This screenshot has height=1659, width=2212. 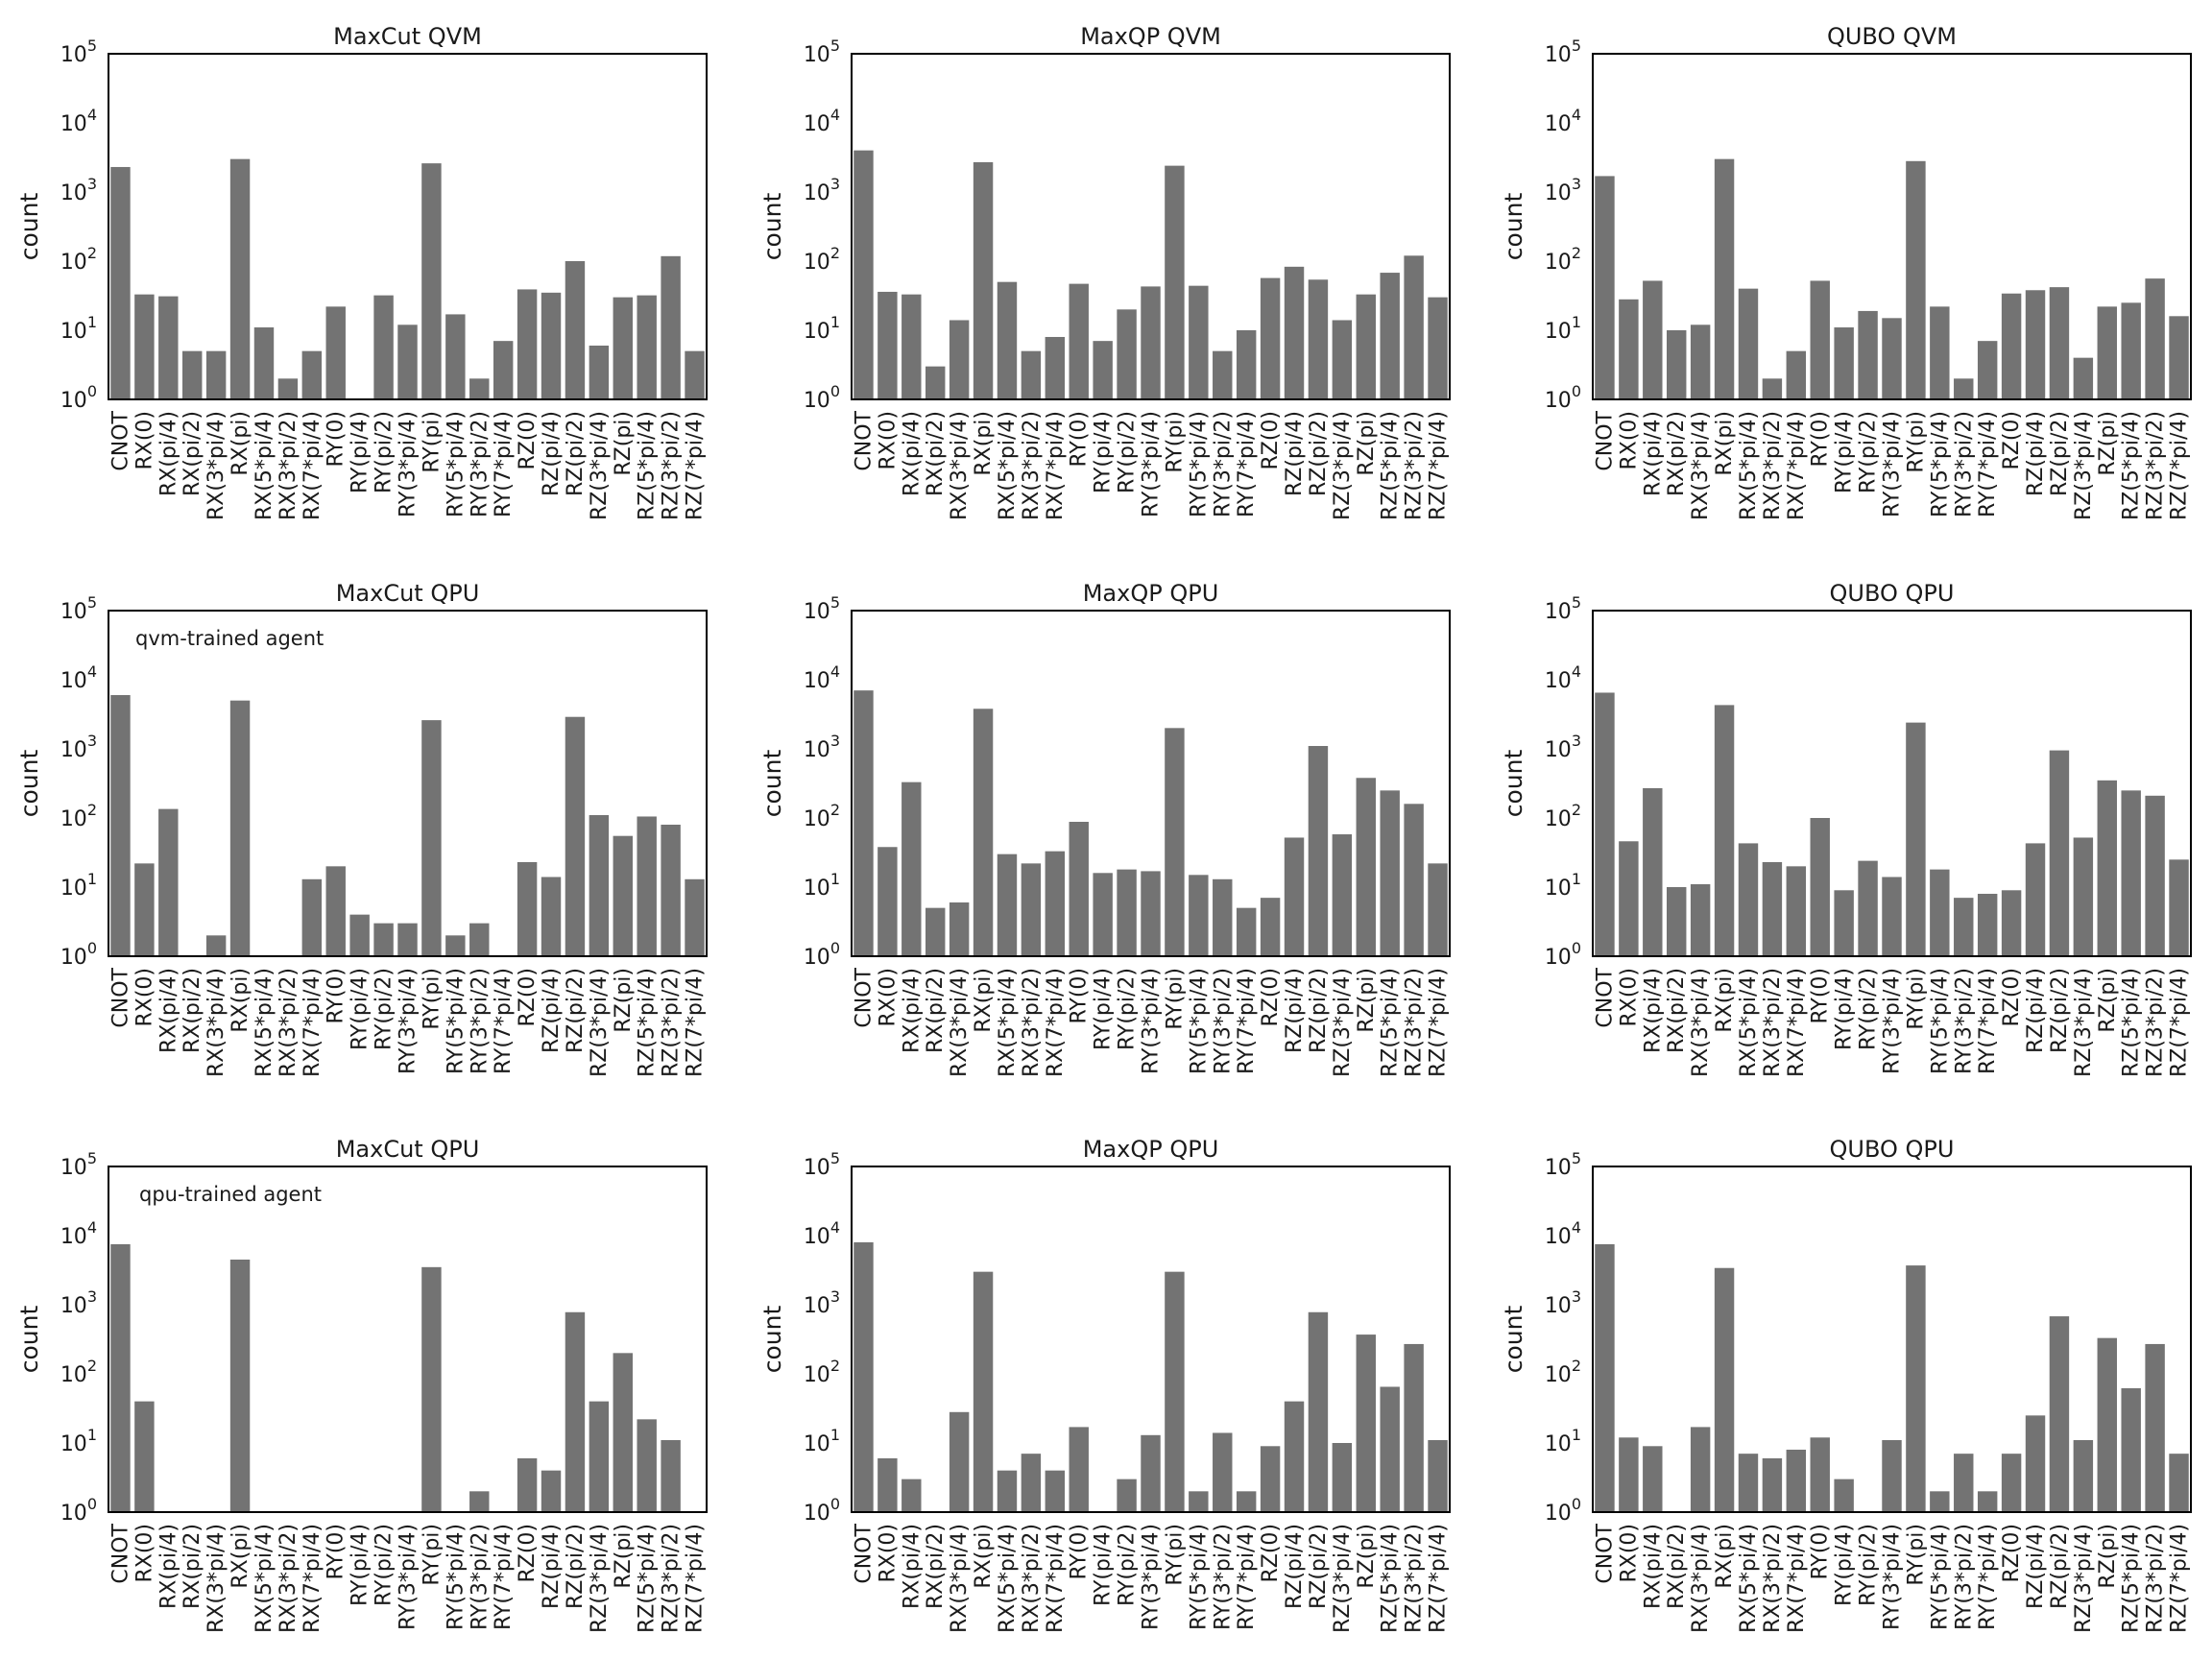 What do you see at coordinates (1390, 873) in the screenshot?
I see `bar-RZ(5*pi/4)` at bounding box center [1390, 873].